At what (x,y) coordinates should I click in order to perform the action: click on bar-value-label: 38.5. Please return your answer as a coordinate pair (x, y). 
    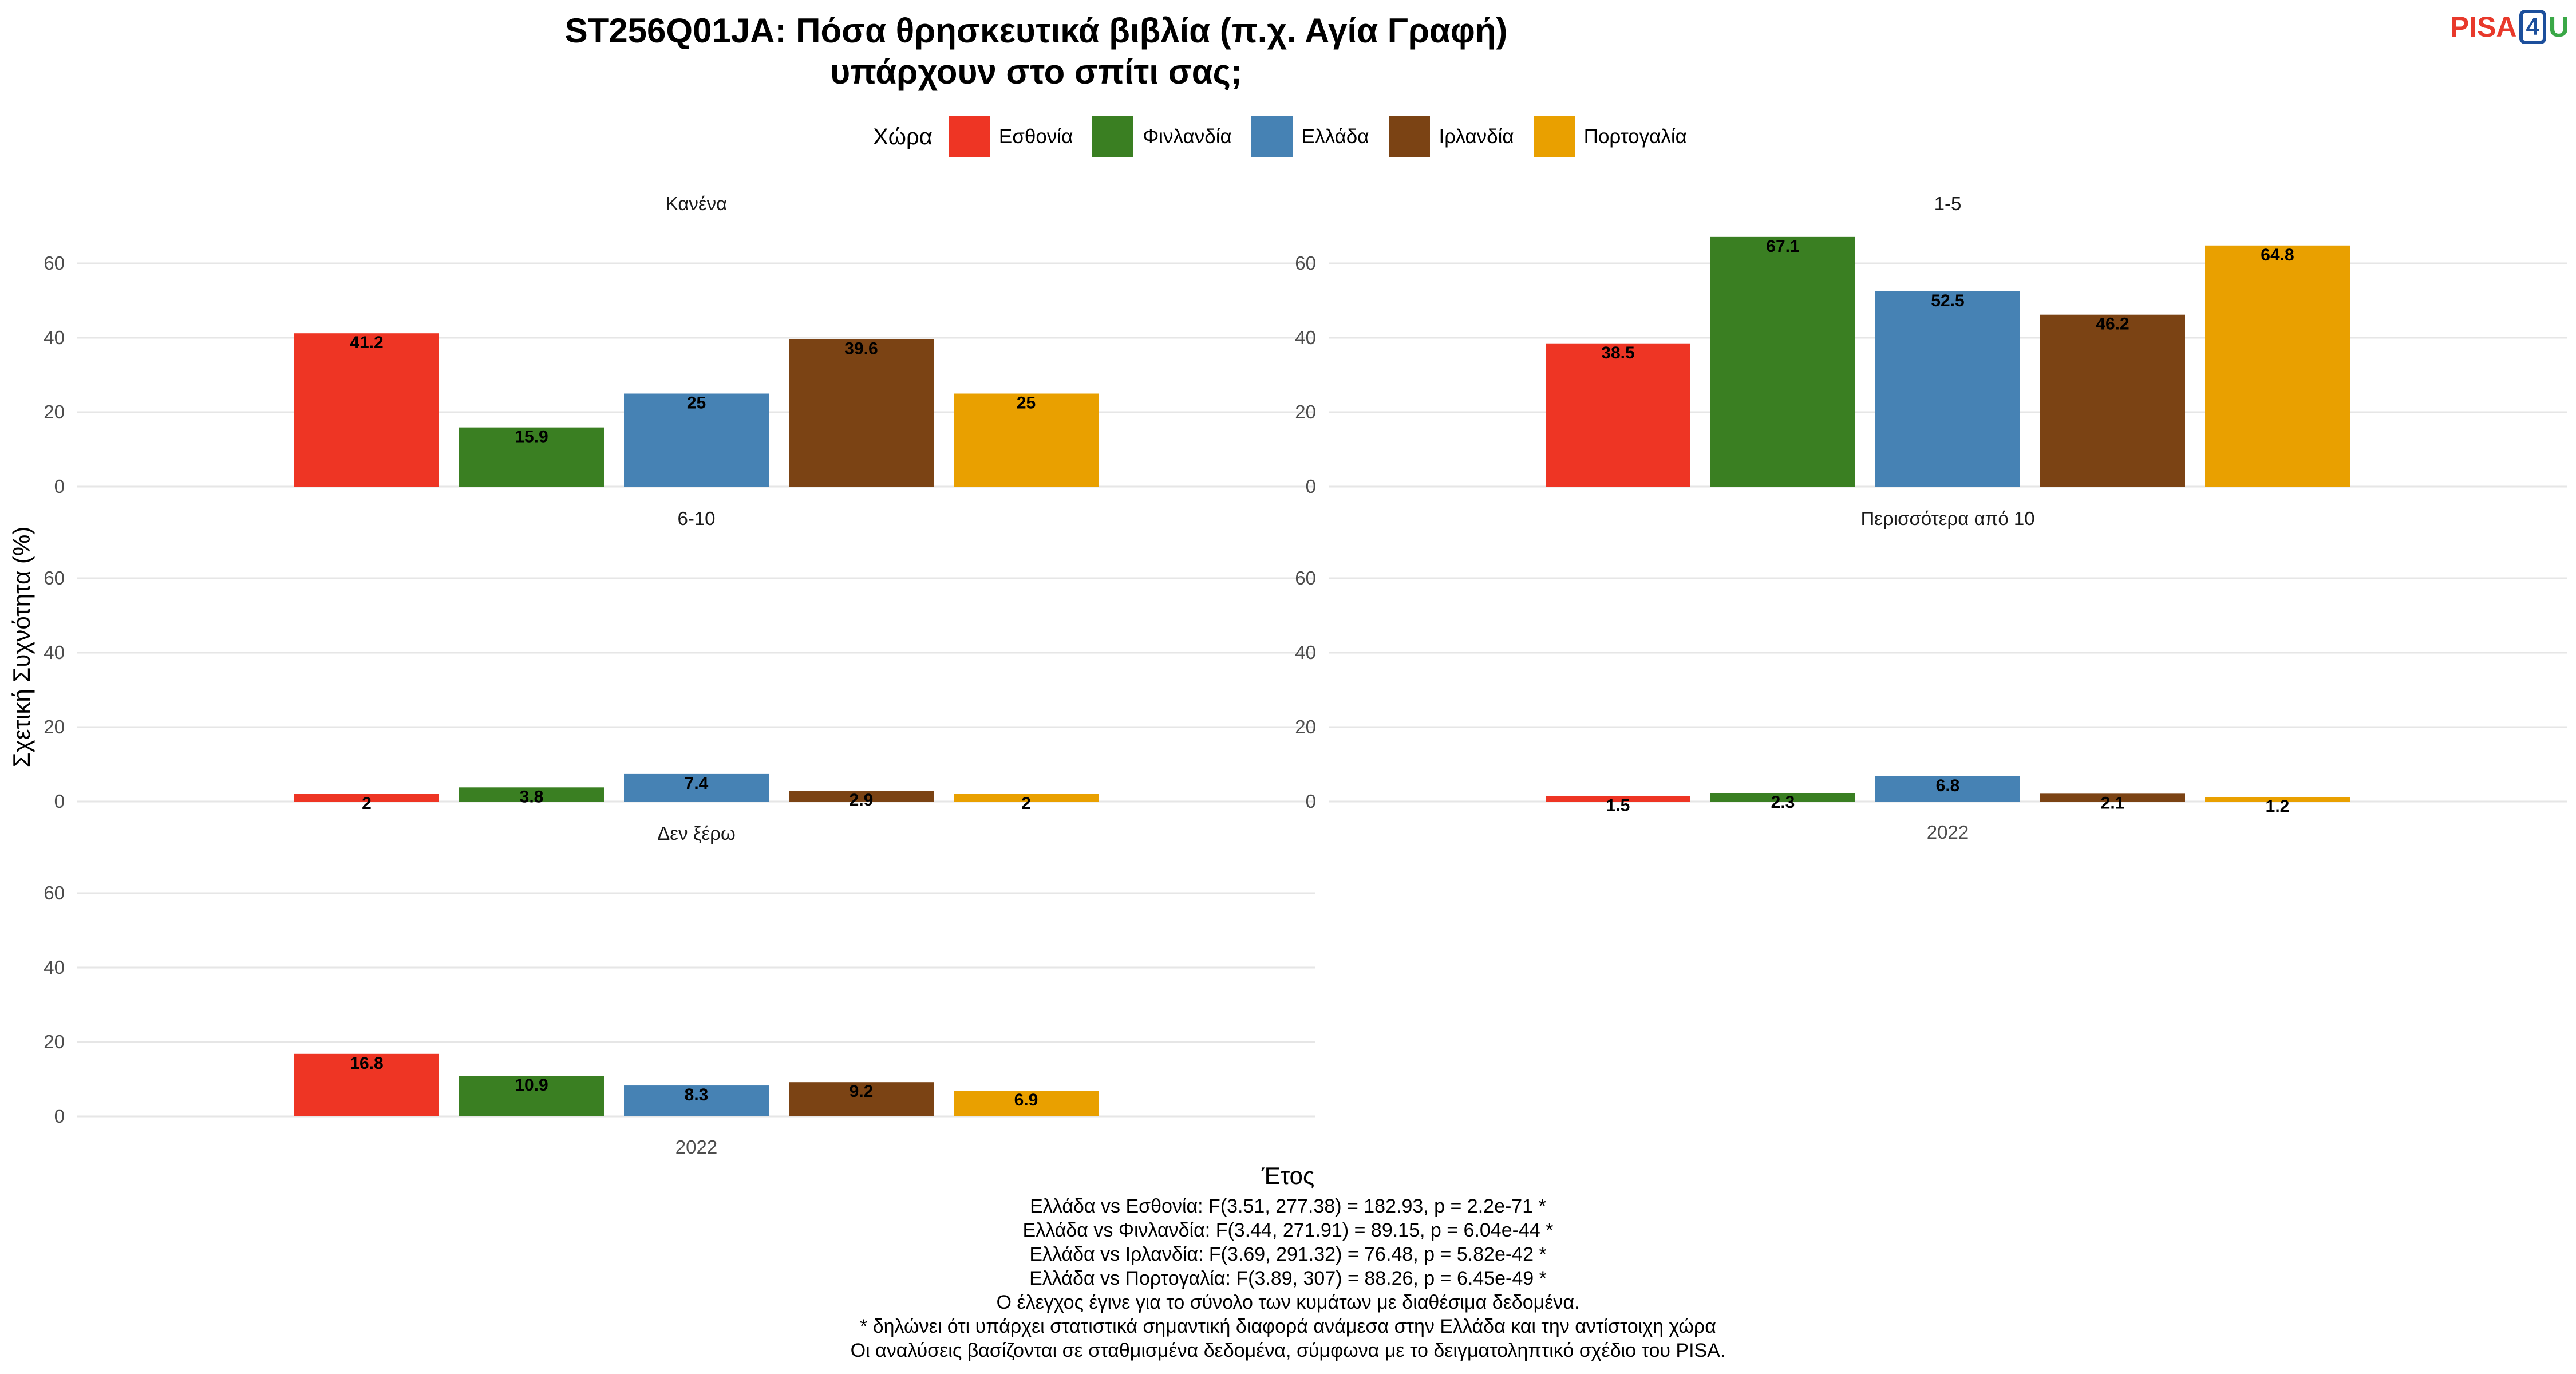
    Looking at the image, I should click on (1617, 353).